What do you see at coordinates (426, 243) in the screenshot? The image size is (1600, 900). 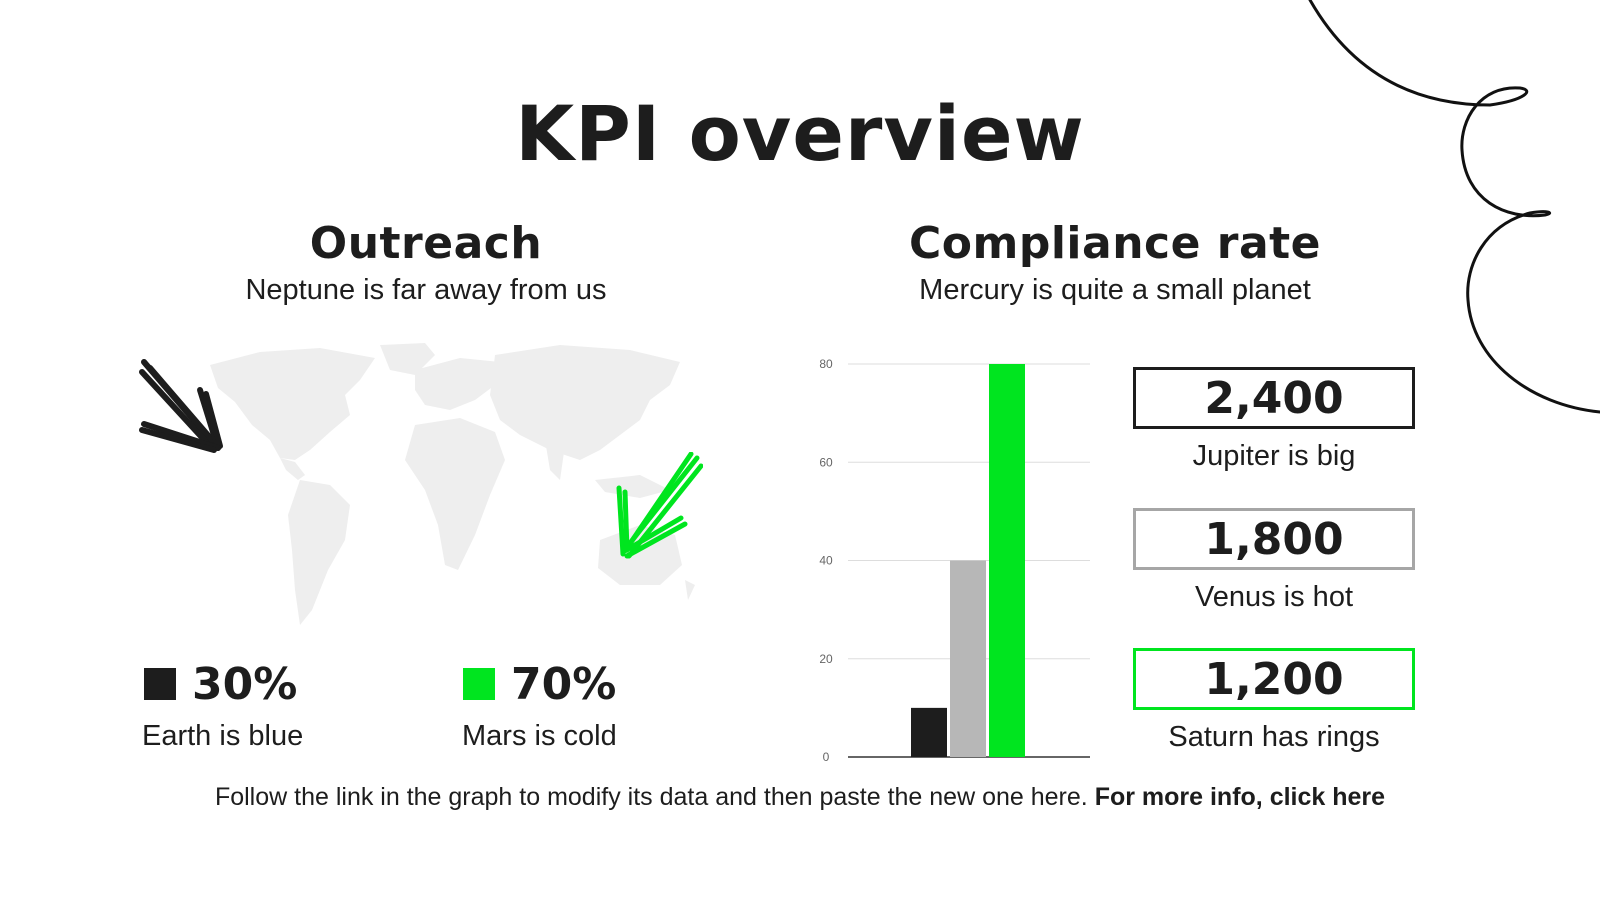 I see `outreach-title: Outreach` at bounding box center [426, 243].